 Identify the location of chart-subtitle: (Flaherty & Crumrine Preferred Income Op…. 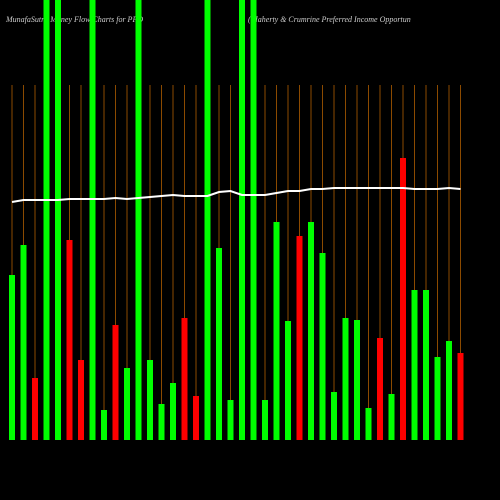
(329, 19).